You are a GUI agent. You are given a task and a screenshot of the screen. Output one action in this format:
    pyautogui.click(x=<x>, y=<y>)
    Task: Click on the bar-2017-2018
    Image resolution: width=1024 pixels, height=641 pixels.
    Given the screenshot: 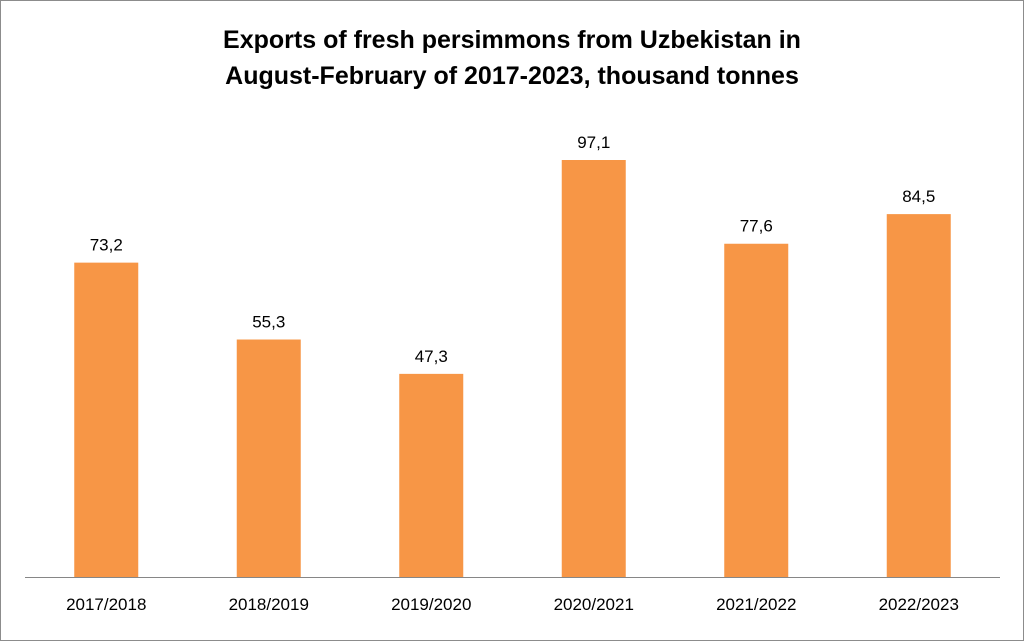 What is the action you would take?
    pyautogui.click(x=106, y=419)
    